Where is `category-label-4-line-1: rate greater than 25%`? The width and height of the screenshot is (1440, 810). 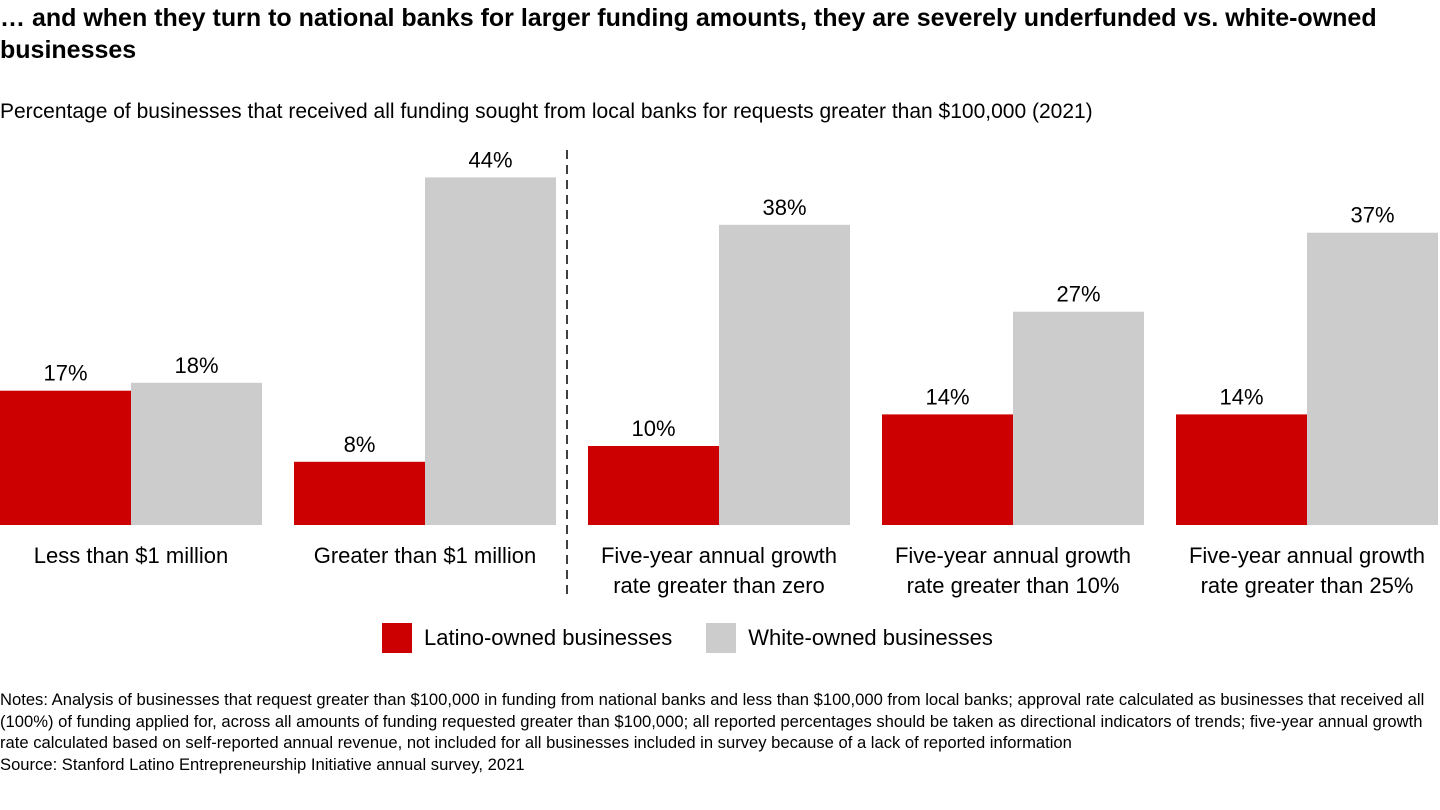 category-label-4-line-1: rate greater than 25% is located at coordinates (1307, 585).